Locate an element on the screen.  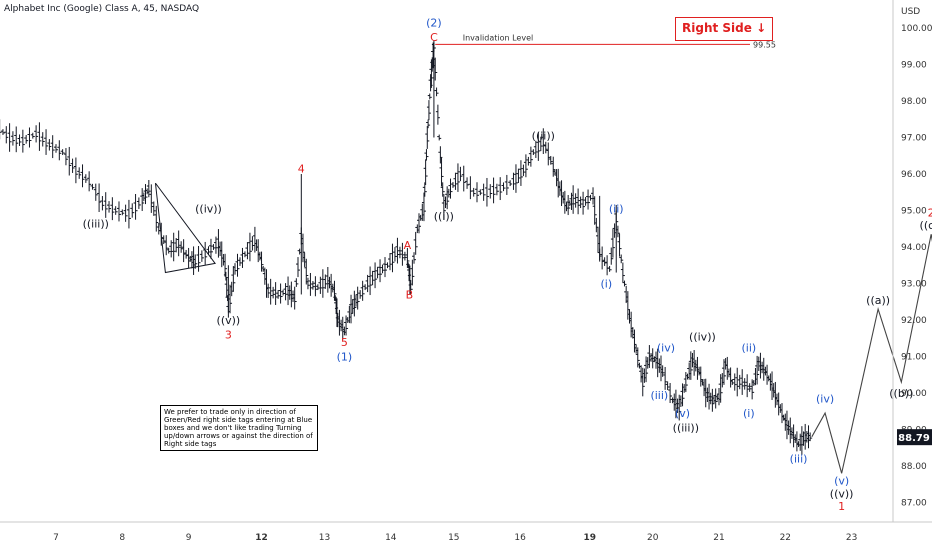
invalidation-value: 99.55 is located at coordinates (764, 44).